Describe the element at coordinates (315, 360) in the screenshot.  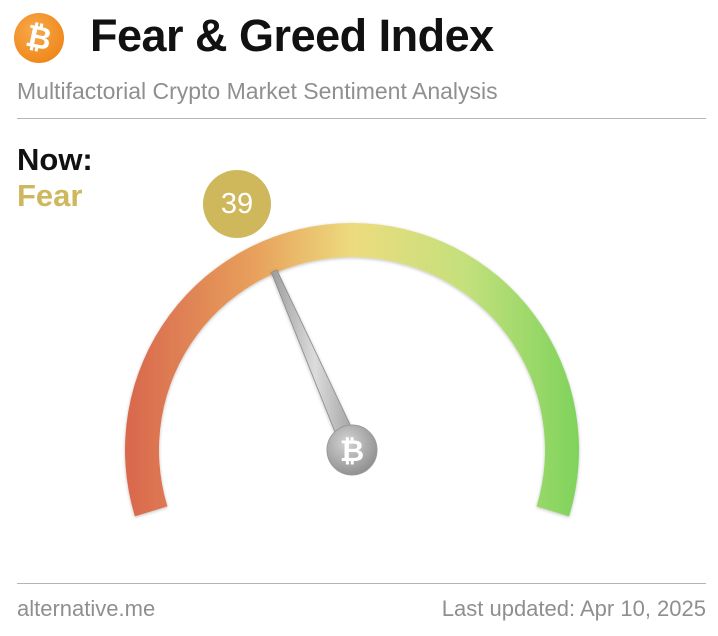
I see `gauge-needle` at that location.